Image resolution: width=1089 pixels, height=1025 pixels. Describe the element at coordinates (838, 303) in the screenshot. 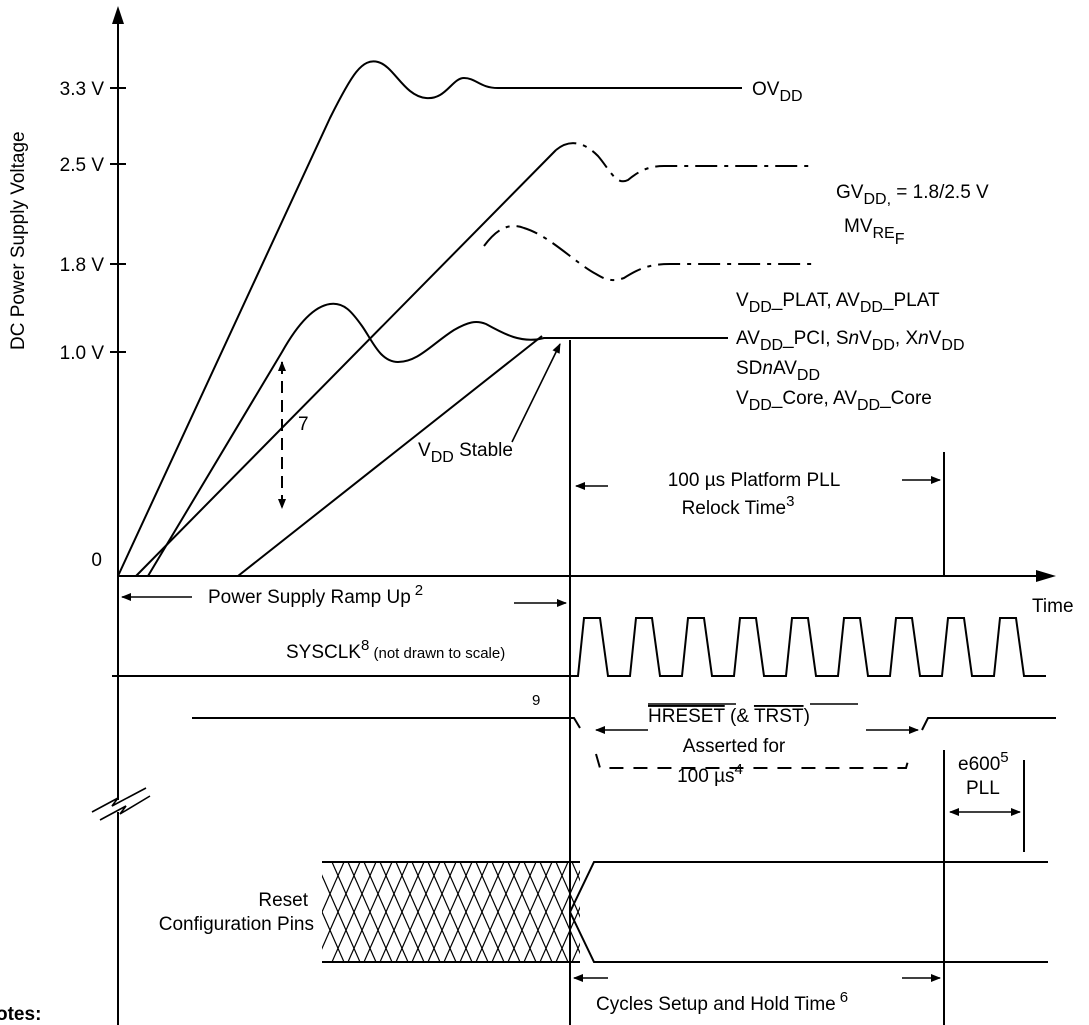

I see `vdd-plat-label: VDD_PLAT, AVDD_PLAT` at that location.